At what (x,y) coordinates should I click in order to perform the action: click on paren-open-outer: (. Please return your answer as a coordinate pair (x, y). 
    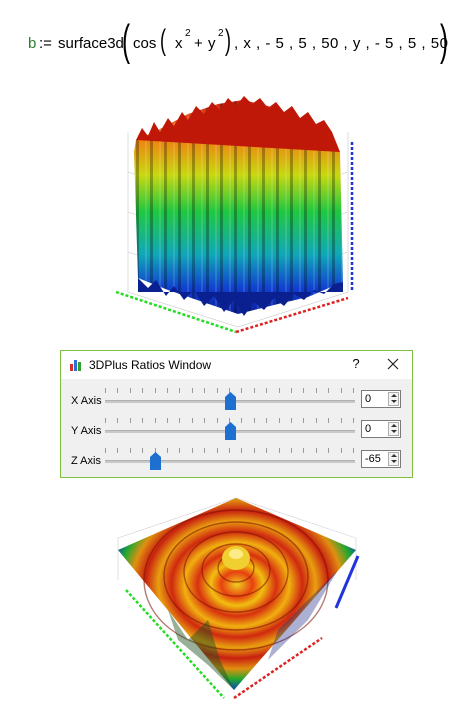
    Looking at the image, I should click on (126, 40).